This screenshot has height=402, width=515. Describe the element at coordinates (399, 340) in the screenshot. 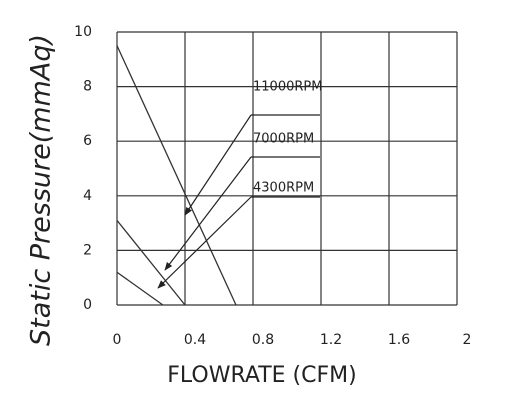

I see `x-tick-label: 1.6` at that location.